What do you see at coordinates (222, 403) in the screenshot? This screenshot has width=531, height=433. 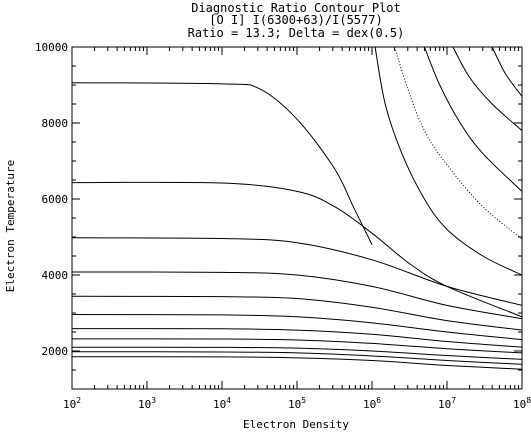 I see `x-tick-label: 10⁴` at bounding box center [222, 403].